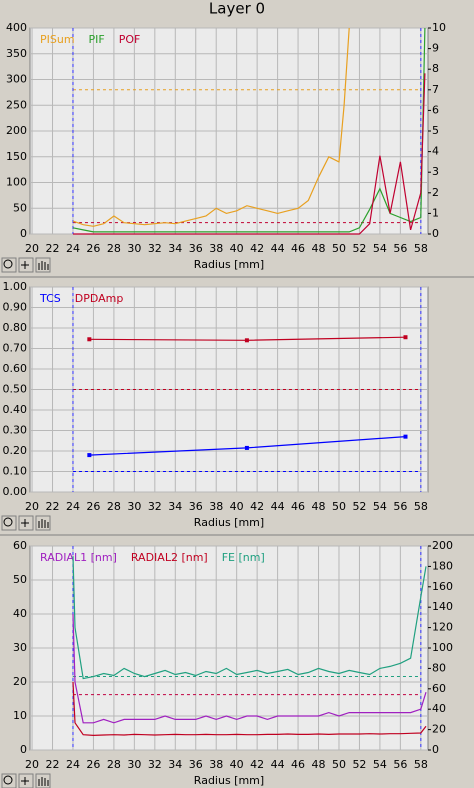 Image resolution: width=474 pixels, height=788 pixels. What do you see at coordinates (15, 471) in the screenshot?
I see `y-tick-label: 0.10` at bounding box center [15, 471].